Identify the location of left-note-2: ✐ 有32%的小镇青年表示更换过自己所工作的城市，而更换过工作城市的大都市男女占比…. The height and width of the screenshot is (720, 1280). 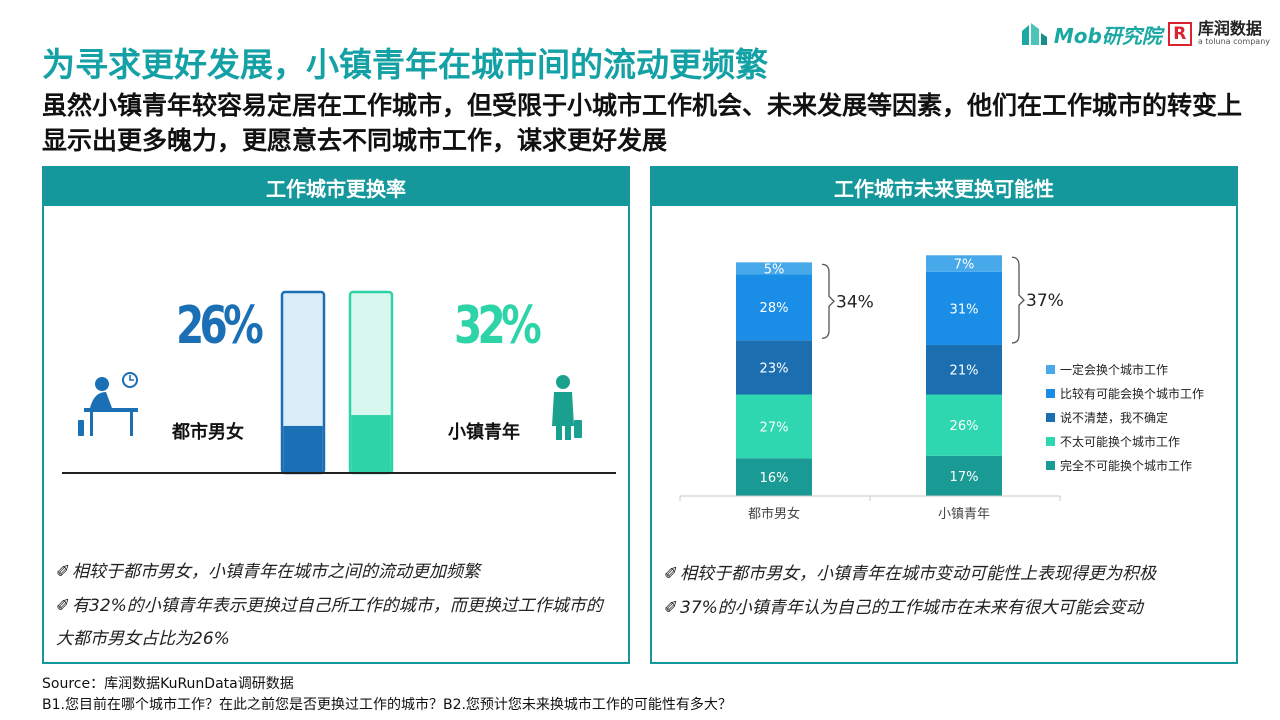
(336, 623).